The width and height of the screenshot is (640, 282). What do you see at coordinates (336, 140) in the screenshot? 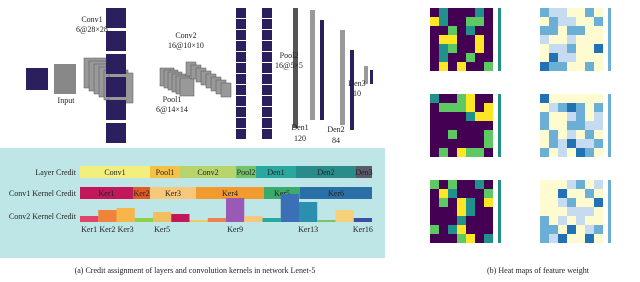
I see `layer-shape: 84` at bounding box center [336, 140].